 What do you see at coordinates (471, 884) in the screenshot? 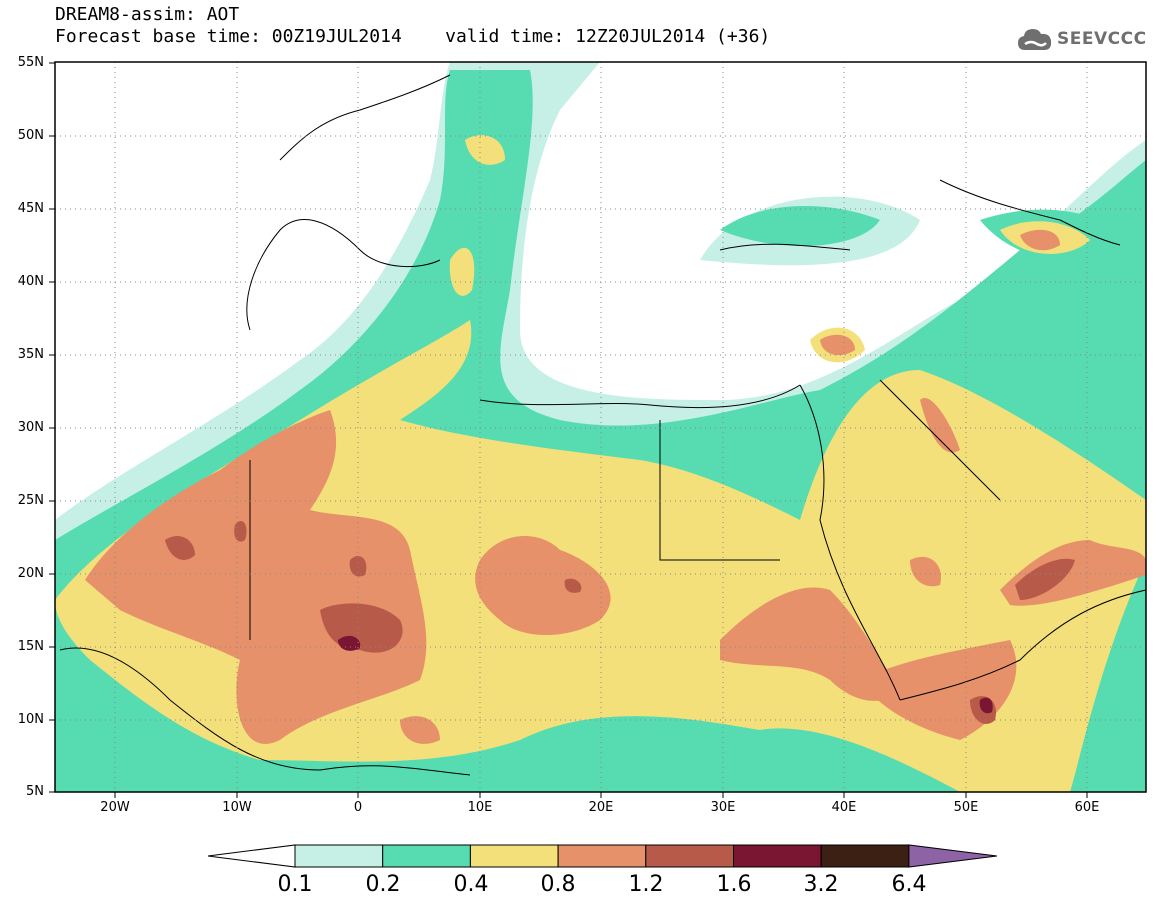
I see `colorbar-label: 0.4` at bounding box center [471, 884].